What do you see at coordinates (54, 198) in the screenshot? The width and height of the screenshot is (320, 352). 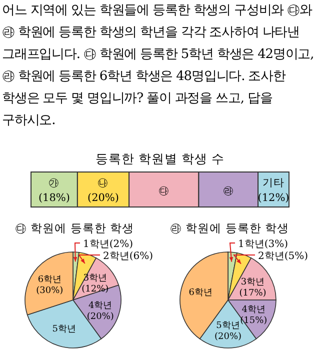 I see `data-label: (18%)` at bounding box center [54, 198].